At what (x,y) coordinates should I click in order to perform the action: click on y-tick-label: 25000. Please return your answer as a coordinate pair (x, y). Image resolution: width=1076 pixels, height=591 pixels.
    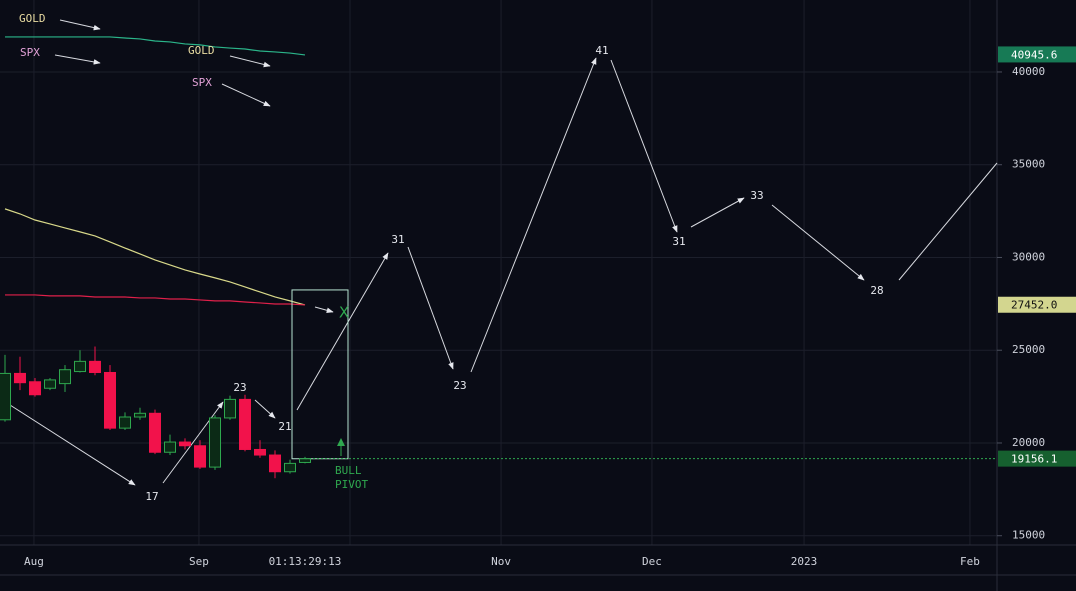
    Looking at the image, I should click on (1028, 349).